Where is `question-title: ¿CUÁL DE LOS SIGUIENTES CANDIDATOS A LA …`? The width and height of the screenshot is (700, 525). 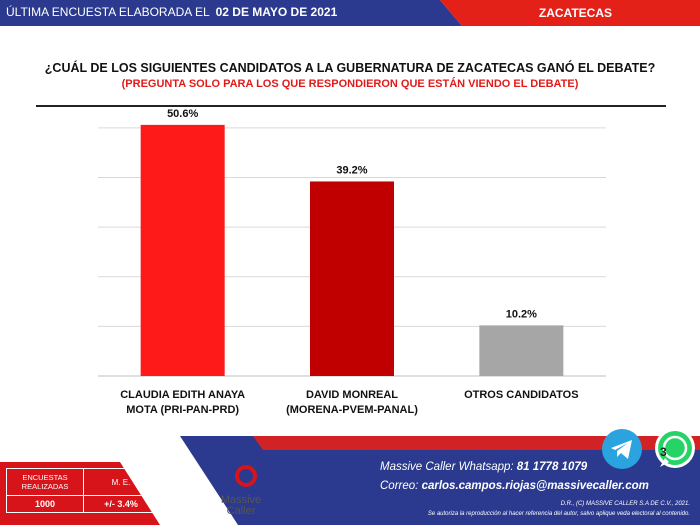
question-title: ¿CUÁL DE LOS SIGUIENTES CANDIDATOS A LA … is located at coordinates (350, 68).